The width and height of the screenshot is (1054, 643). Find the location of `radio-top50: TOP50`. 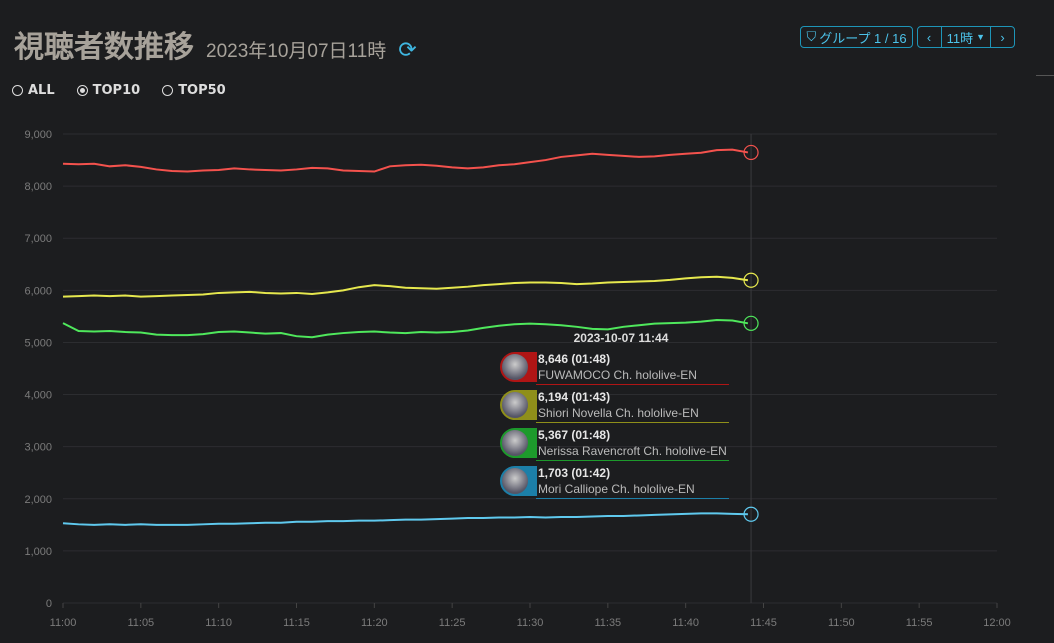

radio-top50: TOP50 is located at coordinates (194, 90).